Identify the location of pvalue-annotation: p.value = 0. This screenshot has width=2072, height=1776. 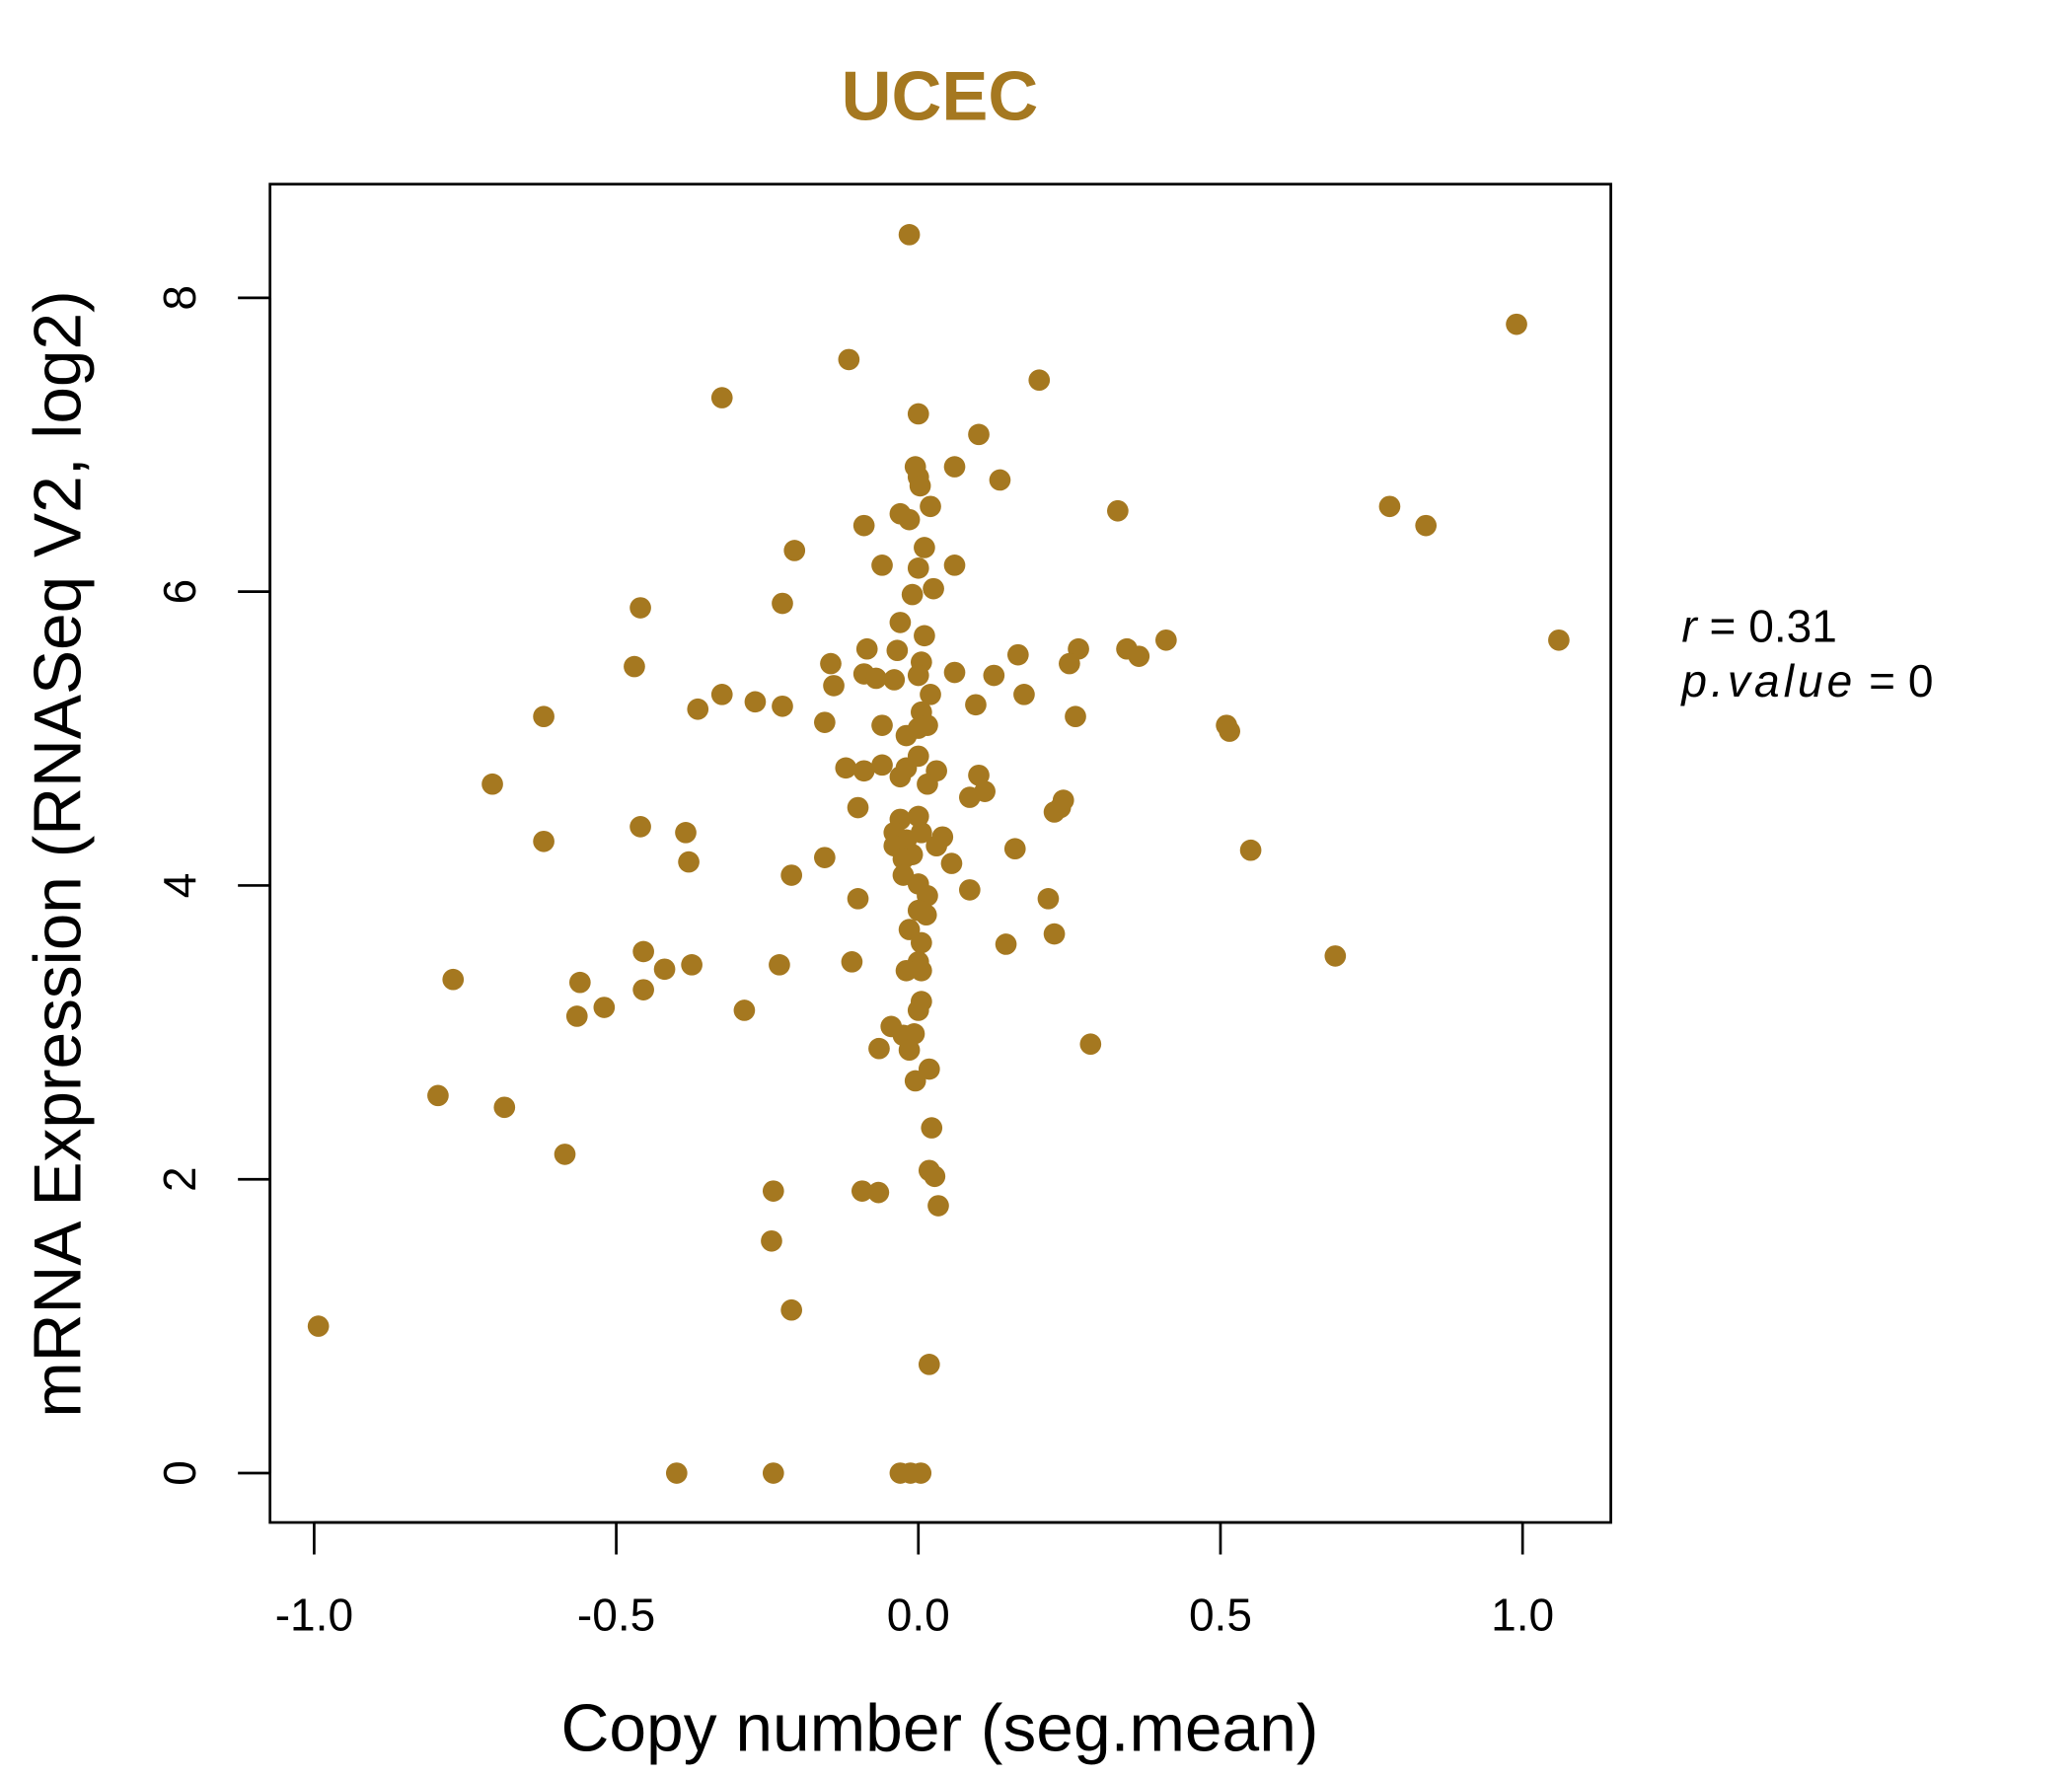
(1806, 681).